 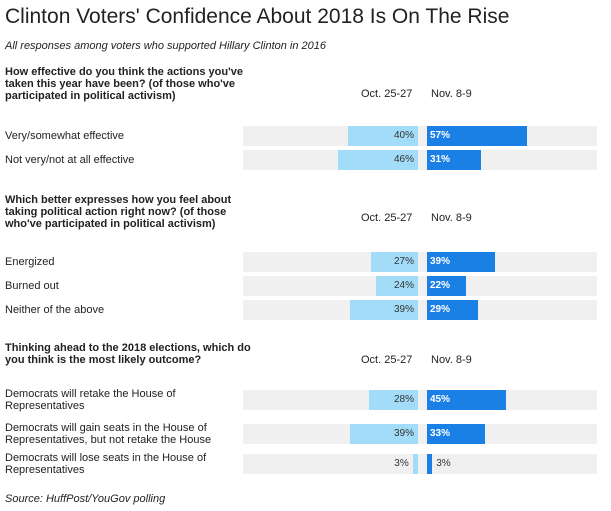 I want to click on value-label-nov: 33%, so click(x=440, y=433).